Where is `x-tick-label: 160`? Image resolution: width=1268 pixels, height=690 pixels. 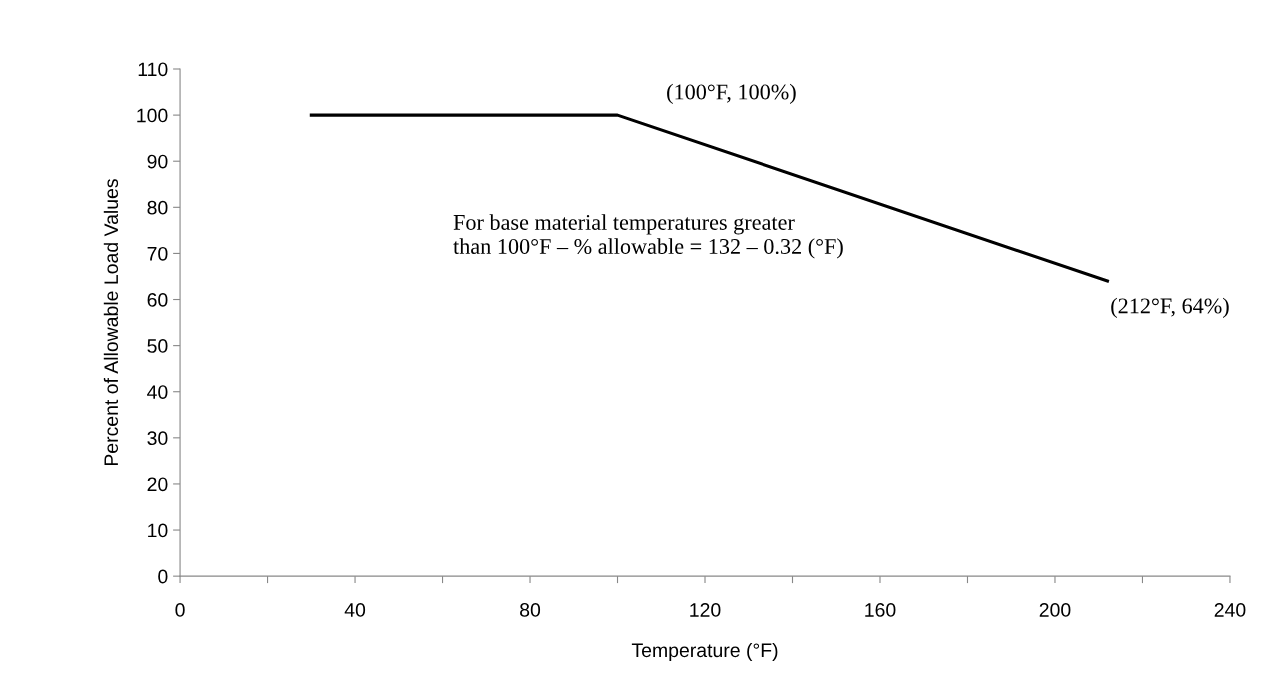
x-tick-label: 160 is located at coordinates (880, 610).